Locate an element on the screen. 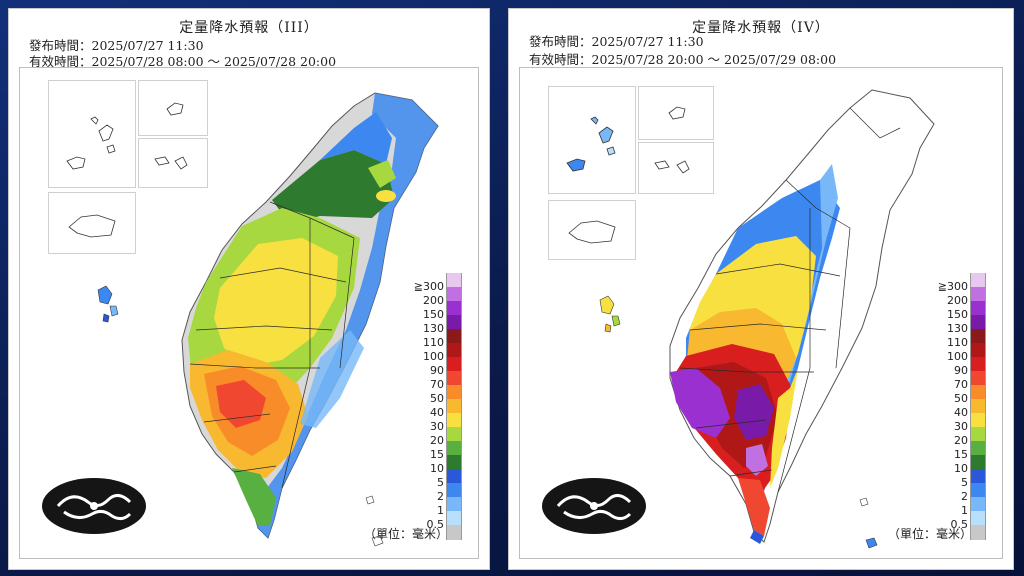  legend-label: ≧300 is located at coordinates (952, 286).